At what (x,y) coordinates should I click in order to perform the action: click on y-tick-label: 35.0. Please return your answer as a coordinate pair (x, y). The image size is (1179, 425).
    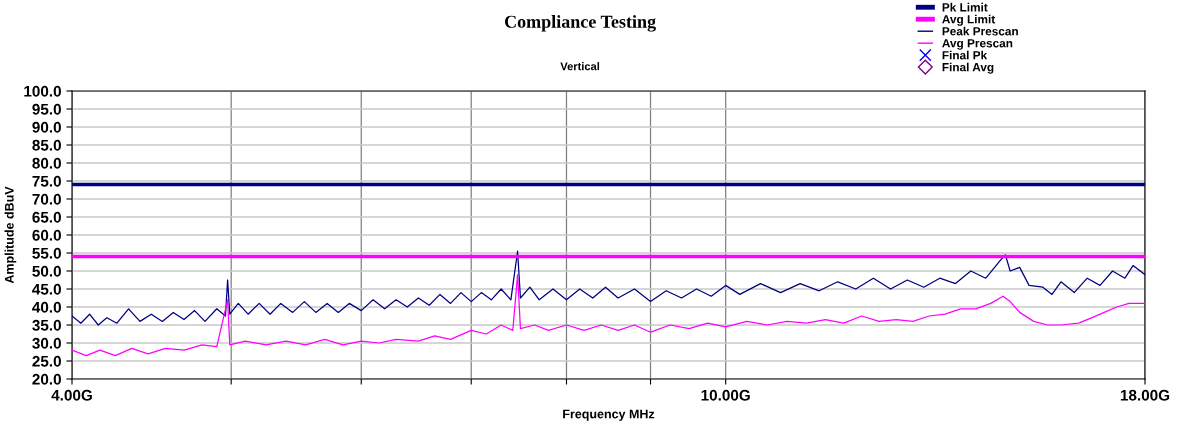
    Looking at the image, I should click on (46, 325).